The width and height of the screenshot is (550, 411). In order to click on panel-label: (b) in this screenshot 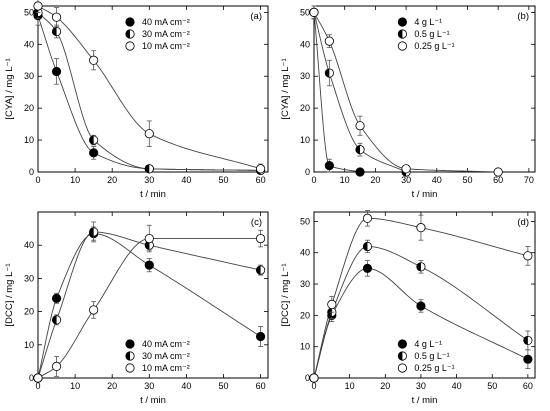, I will do `click(523, 16)`.